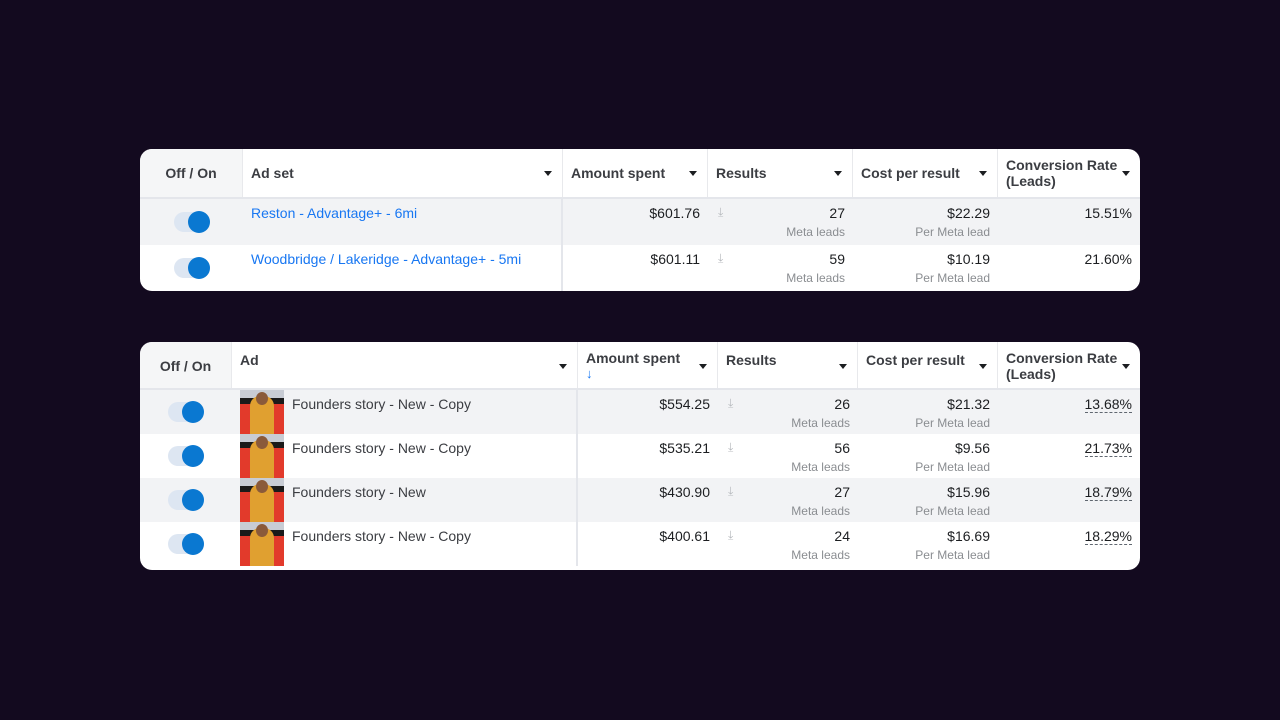  I want to click on results-cell: ⤓ 26 Meta leads, so click(788, 412).